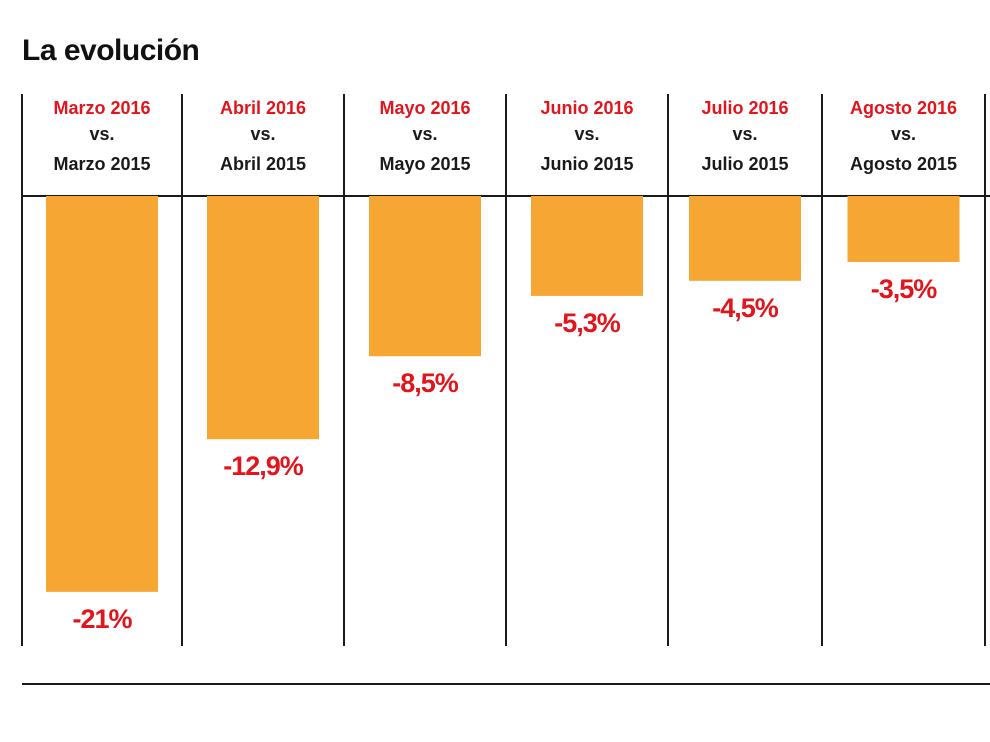  Describe the element at coordinates (424, 108) in the screenshot. I see `header-current-period: Mayo 2016` at that location.